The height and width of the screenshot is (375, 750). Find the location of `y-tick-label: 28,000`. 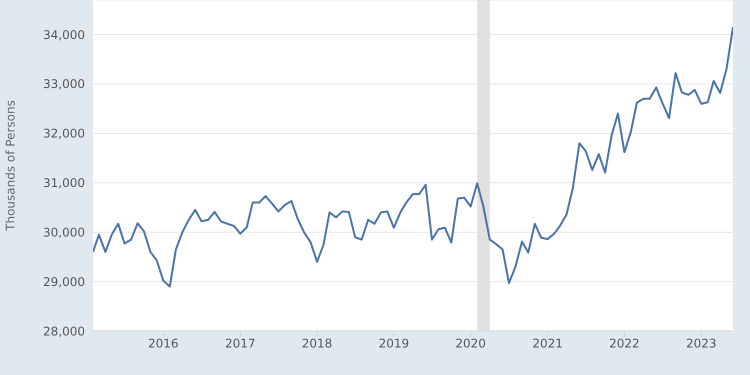

y-tick-label: 28,000 is located at coordinates (64, 331).